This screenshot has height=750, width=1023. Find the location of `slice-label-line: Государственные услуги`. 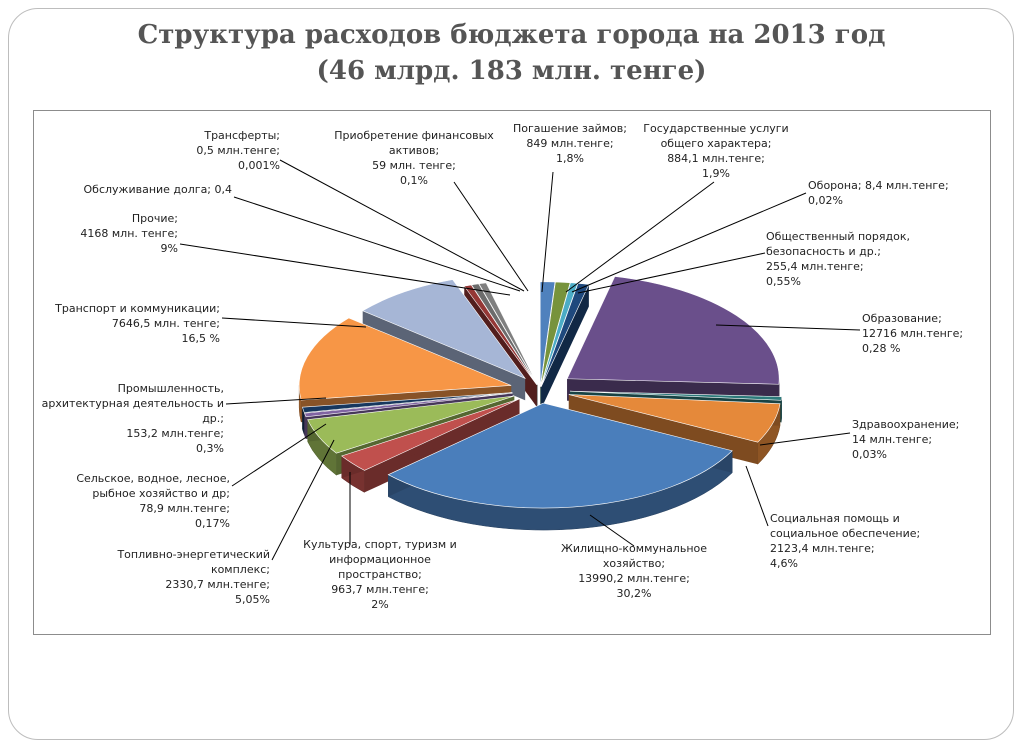

slice-label-line: Государственные услуги is located at coordinates (715, 128).